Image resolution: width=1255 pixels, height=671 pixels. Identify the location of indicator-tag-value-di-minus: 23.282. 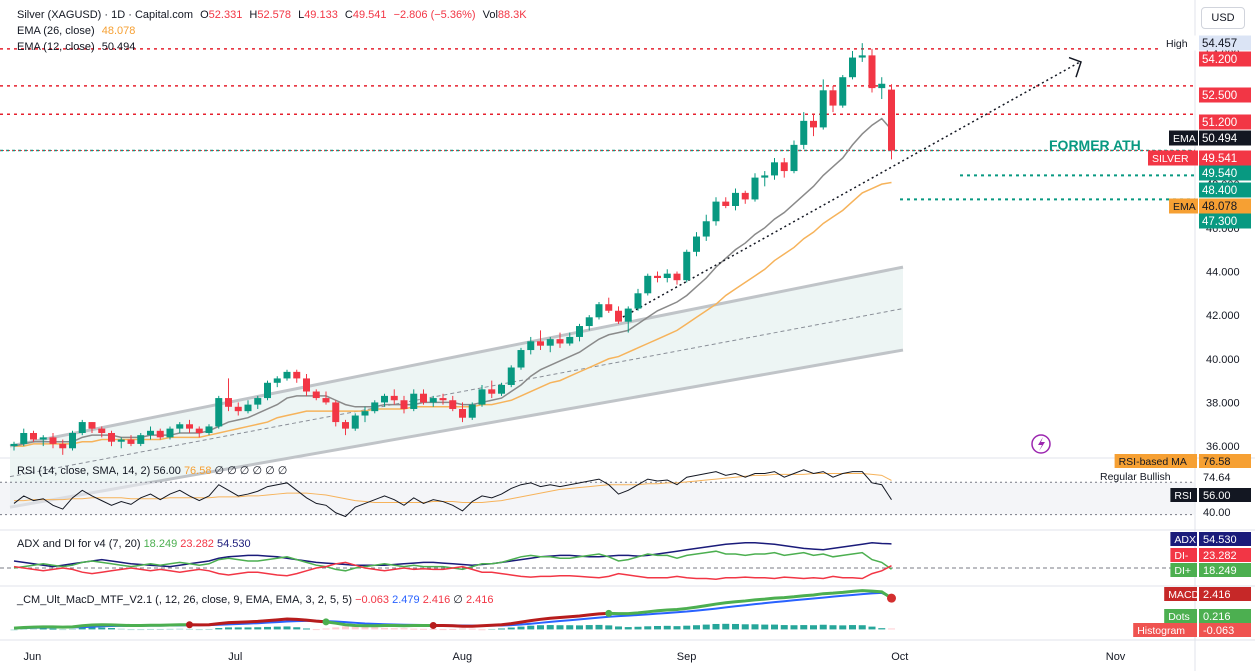
(1220, 556).